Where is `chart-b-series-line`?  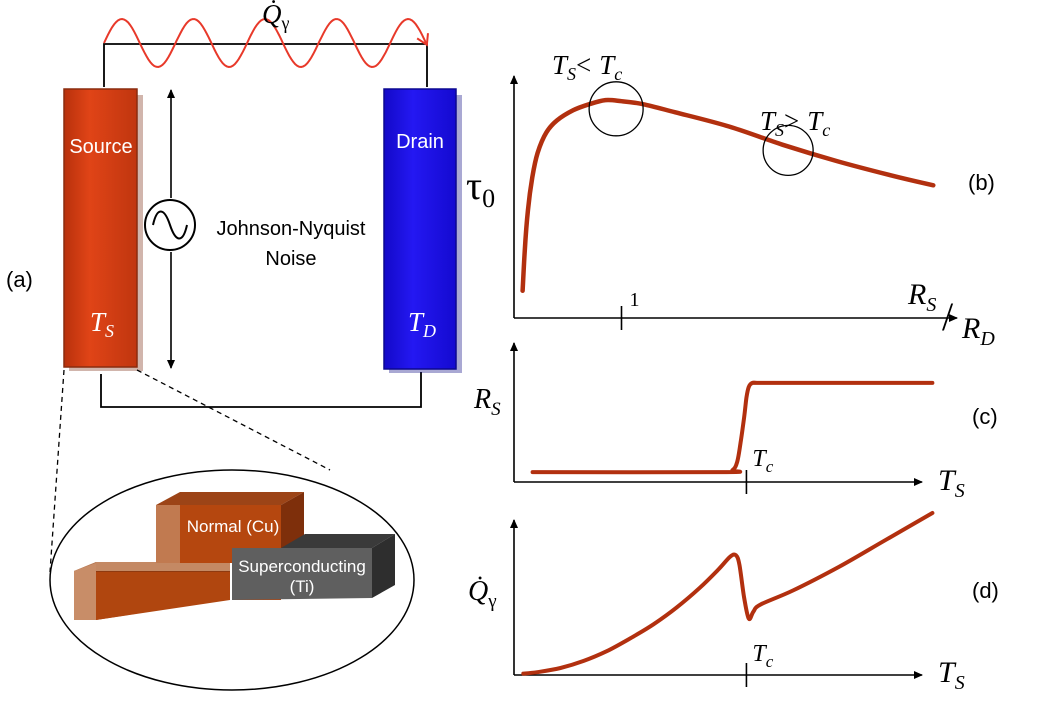 chart-b-series-line is located at coordinates (728, 195).